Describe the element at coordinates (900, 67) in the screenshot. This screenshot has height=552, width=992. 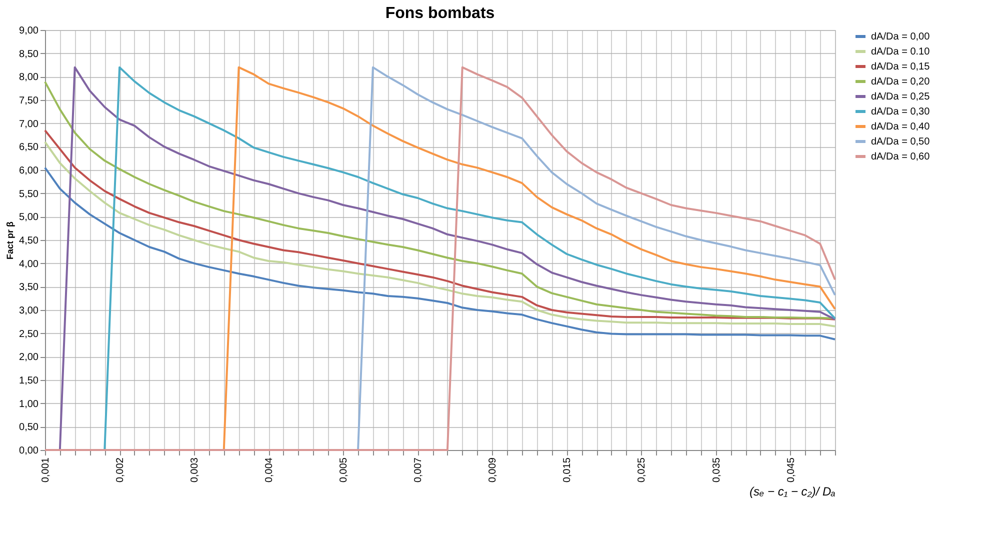
I see `legend-label: dA/Da = 0,15` at that location.